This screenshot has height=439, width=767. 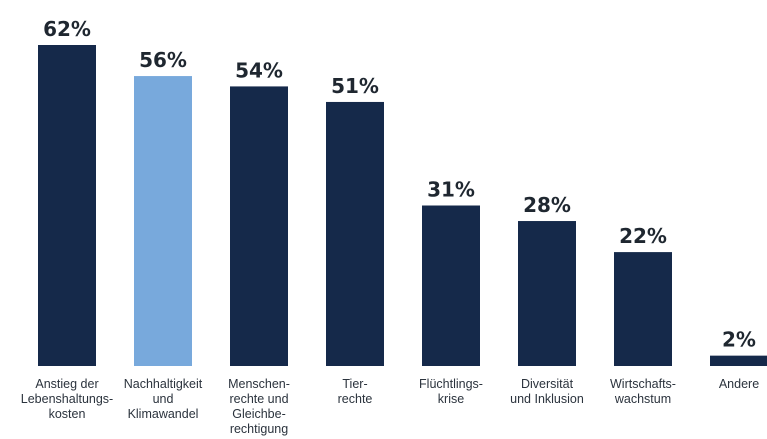 I want to click on category-label-7: Andere, so click(x=739, y=384).